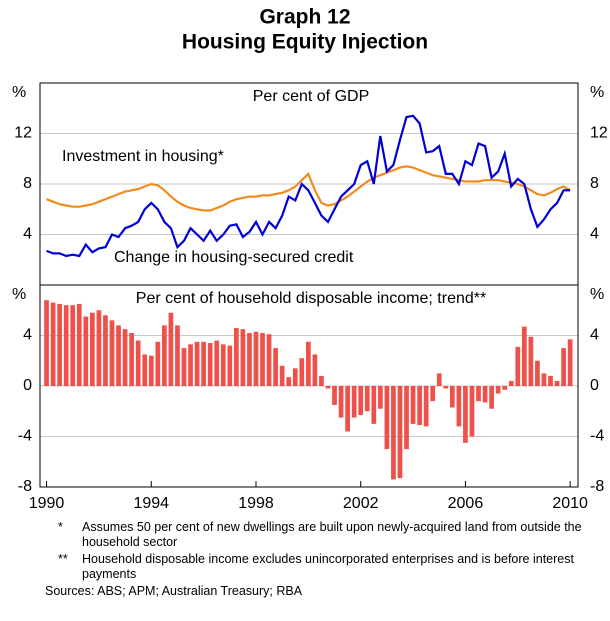 The width and height of the screenshot is (610, 621). What do you see at coordinates (25, 436) in the screenshot?
I see `y-tick-label: -4` at bounding box center [25, 436].